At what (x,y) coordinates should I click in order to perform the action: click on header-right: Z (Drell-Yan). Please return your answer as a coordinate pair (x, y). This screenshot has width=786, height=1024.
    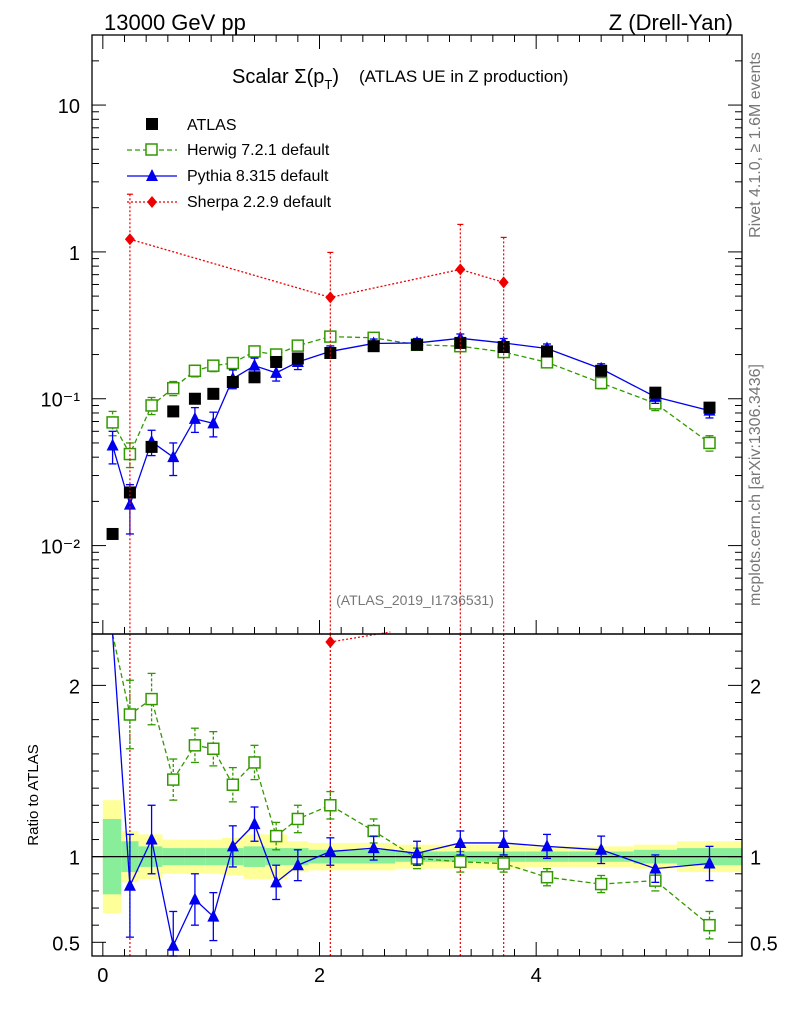
    Looking at the image, I should click on (671, 22).